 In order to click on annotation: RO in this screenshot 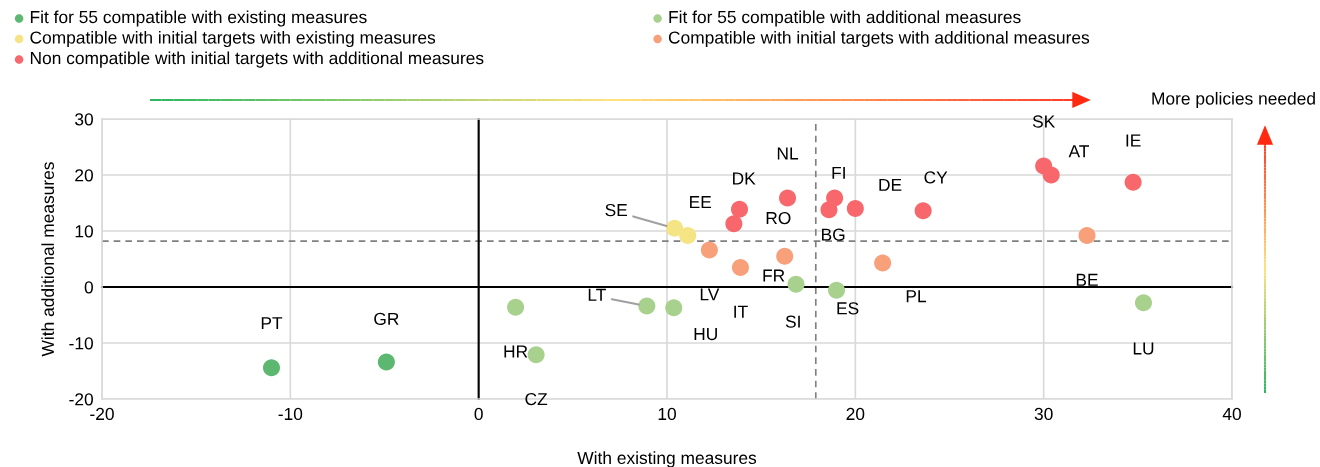, I will do `click(778, 218)`.